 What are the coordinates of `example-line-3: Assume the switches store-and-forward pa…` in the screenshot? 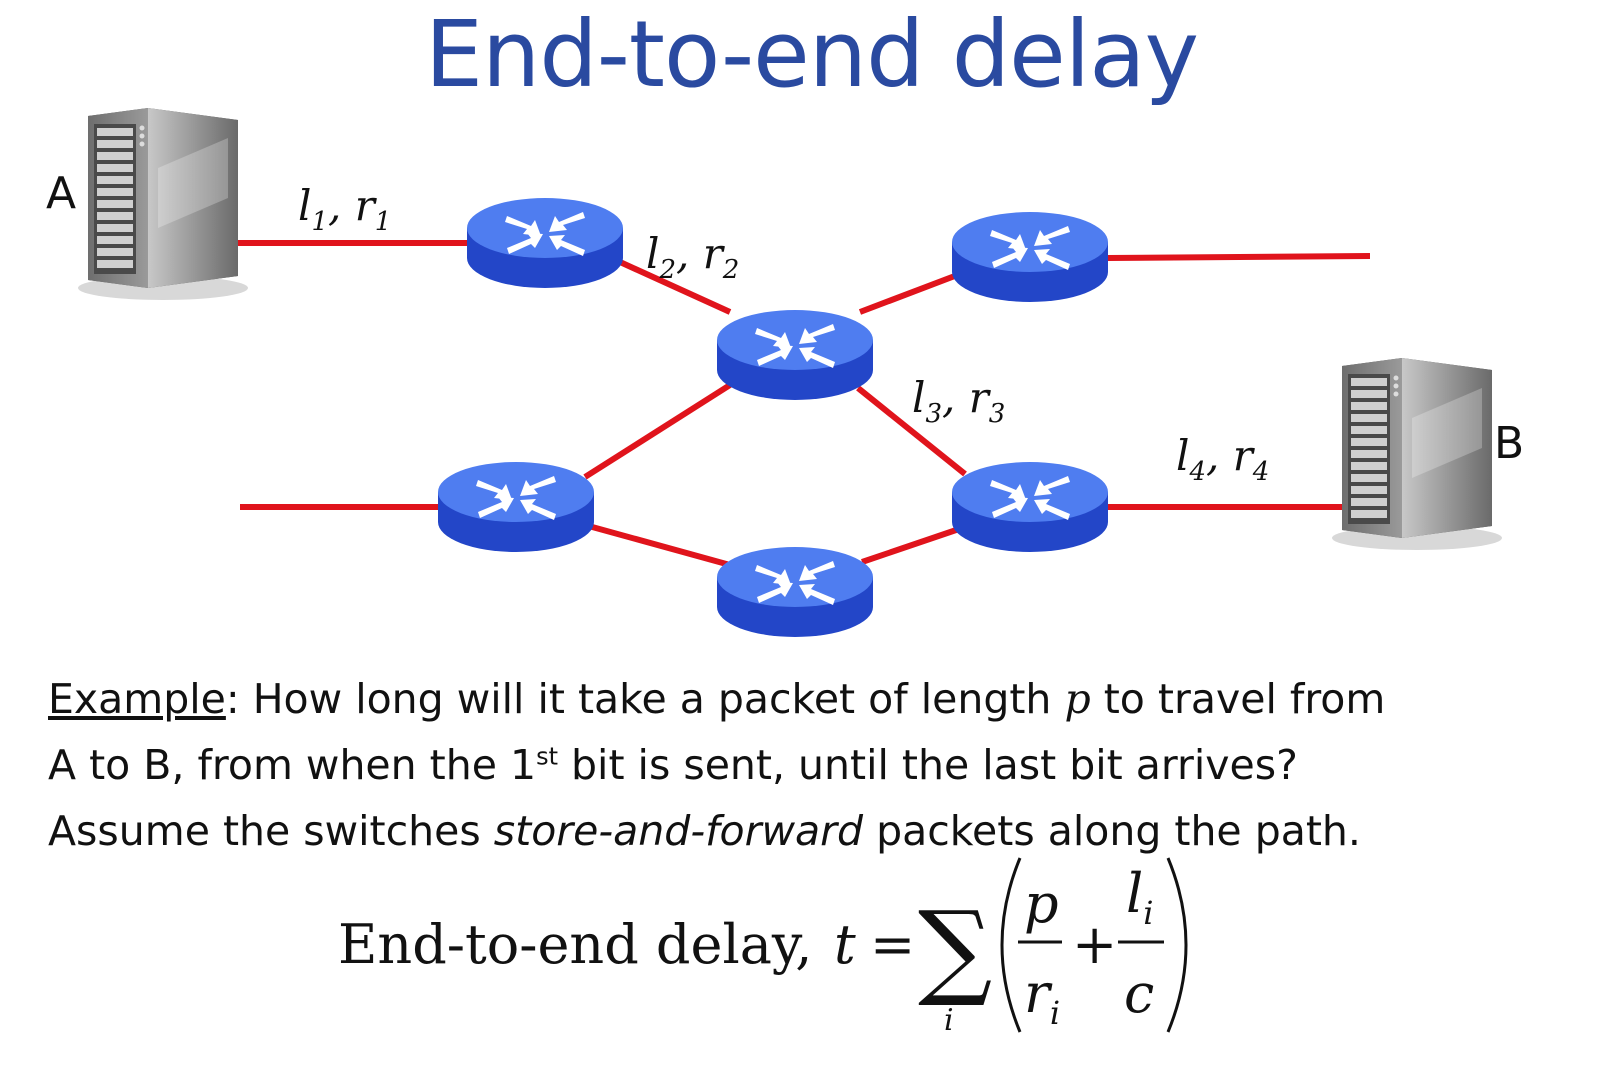 It's located at (704, 831).